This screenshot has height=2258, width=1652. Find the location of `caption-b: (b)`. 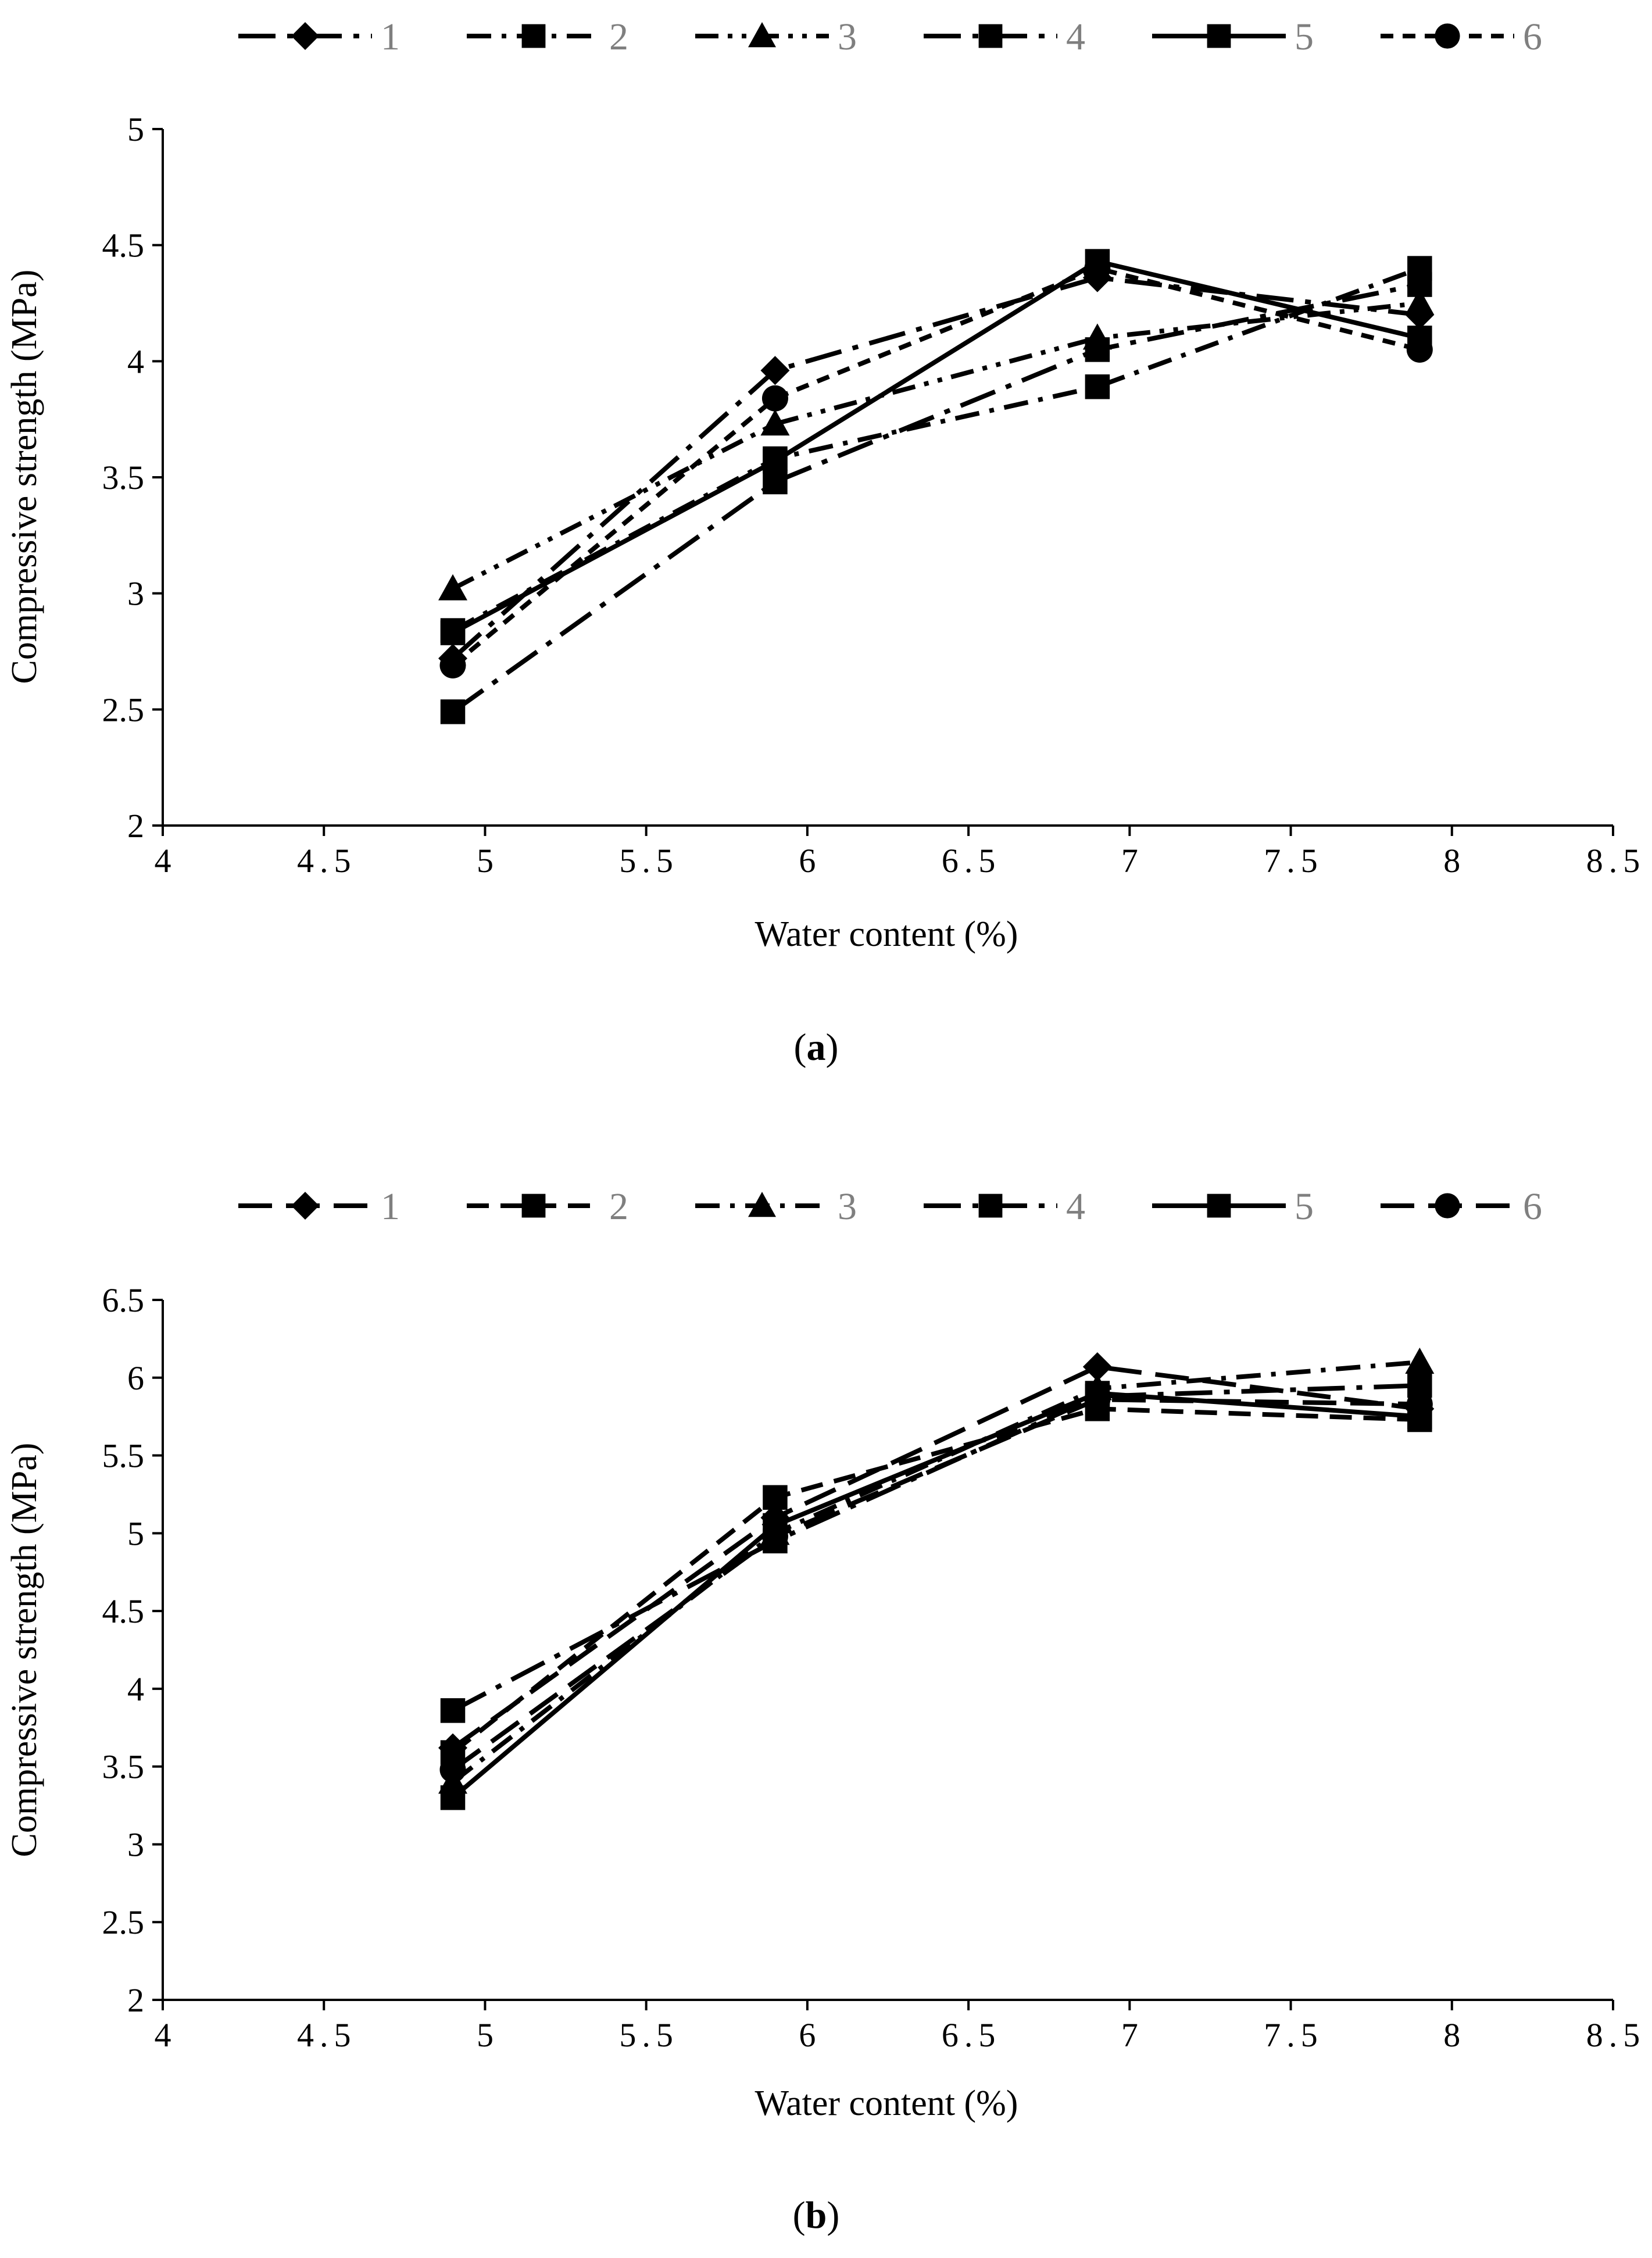

caption-b: (b) is located at coordinates (816, 2215).